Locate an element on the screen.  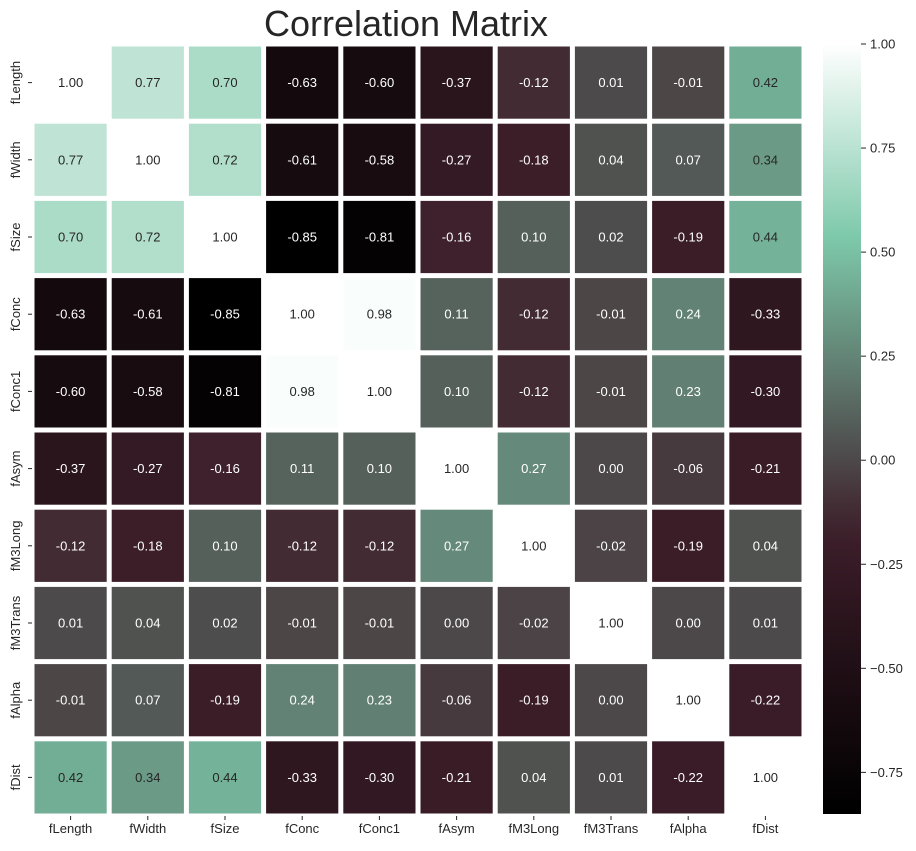
heatmap-cell-fAsym-fM3Trans is located at coordinates (611, 468).